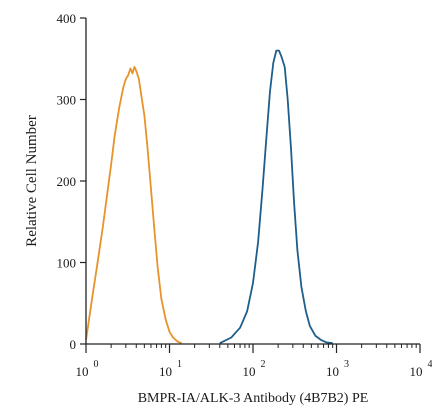  What do you see at coordinates (346, 364) in the screenshot?
I see `x-tick-exponent: 3` at bounding box center [346, 364].